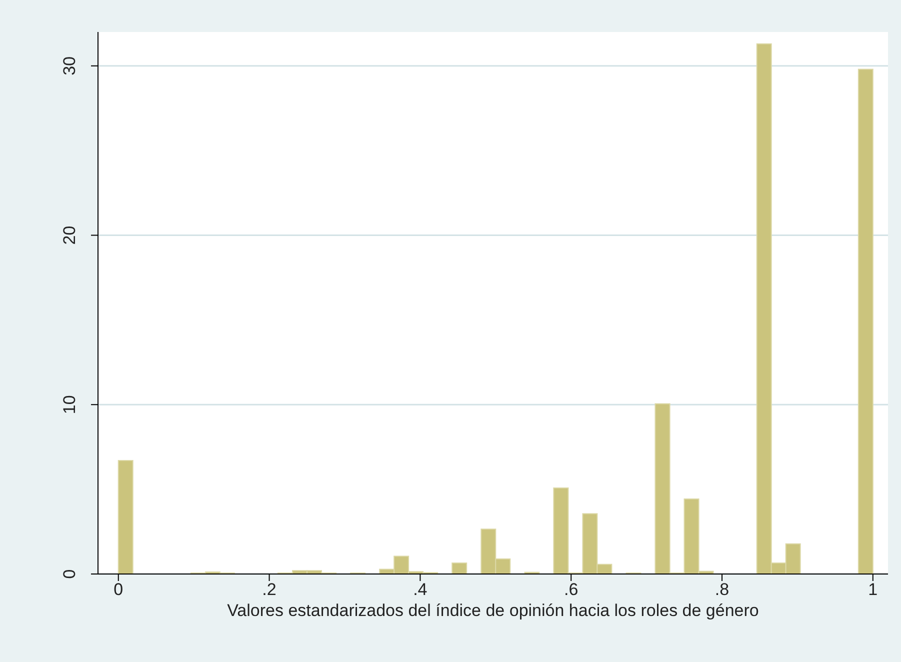  Describe the element at coordinates (493, 610) in the screenshot. I see `x-axis-title: Valores estandarizados del índice de opinión hacia los roles de género` at that location.